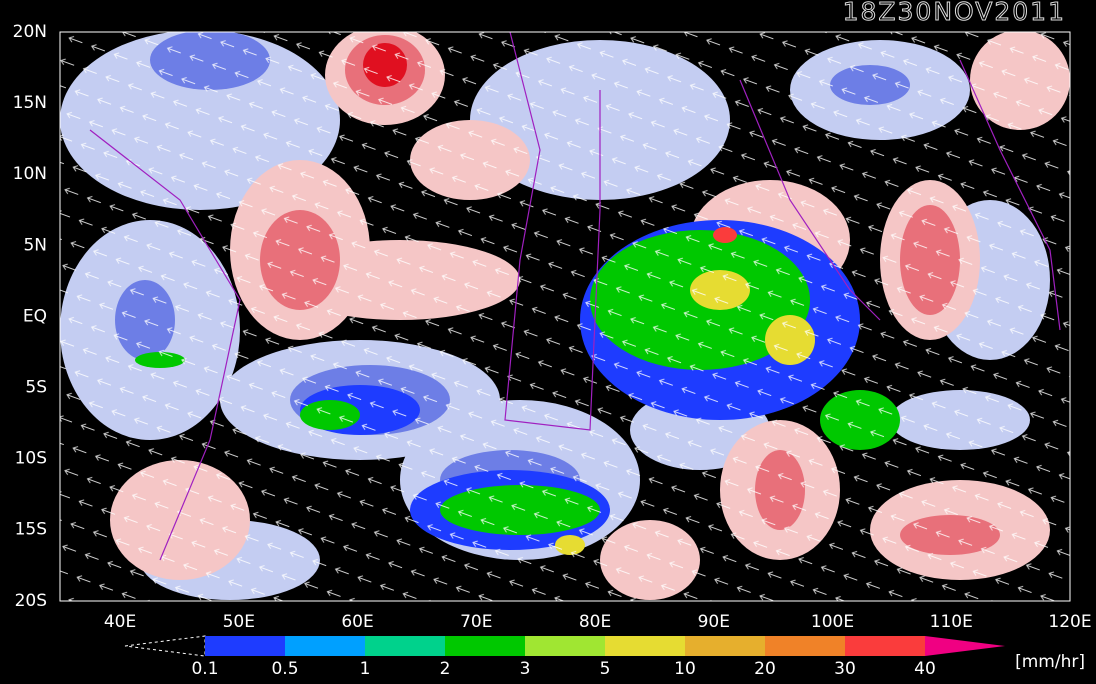  I want to click on lon-label: 40E, so click(120, 622).